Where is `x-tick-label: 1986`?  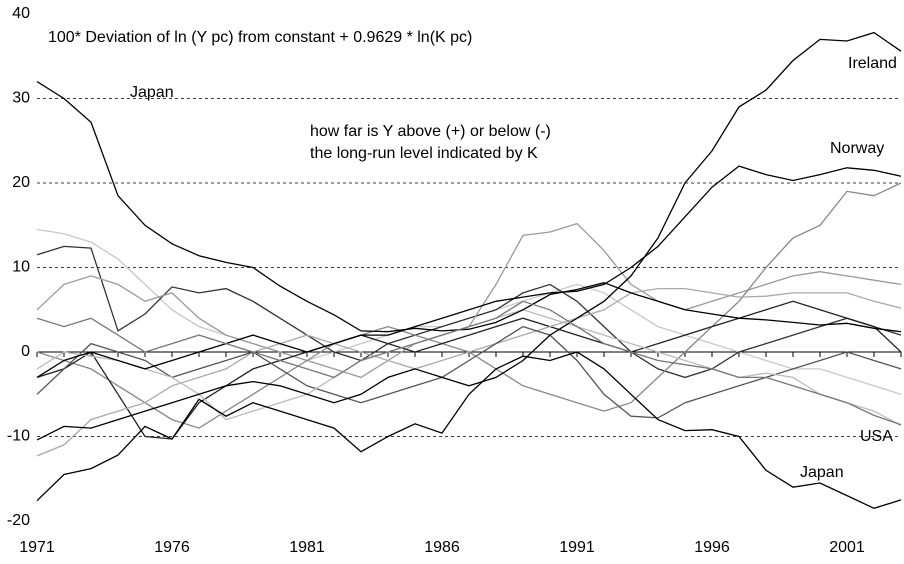 x-tick-label: 1986 is located at coordinates (442, 547).